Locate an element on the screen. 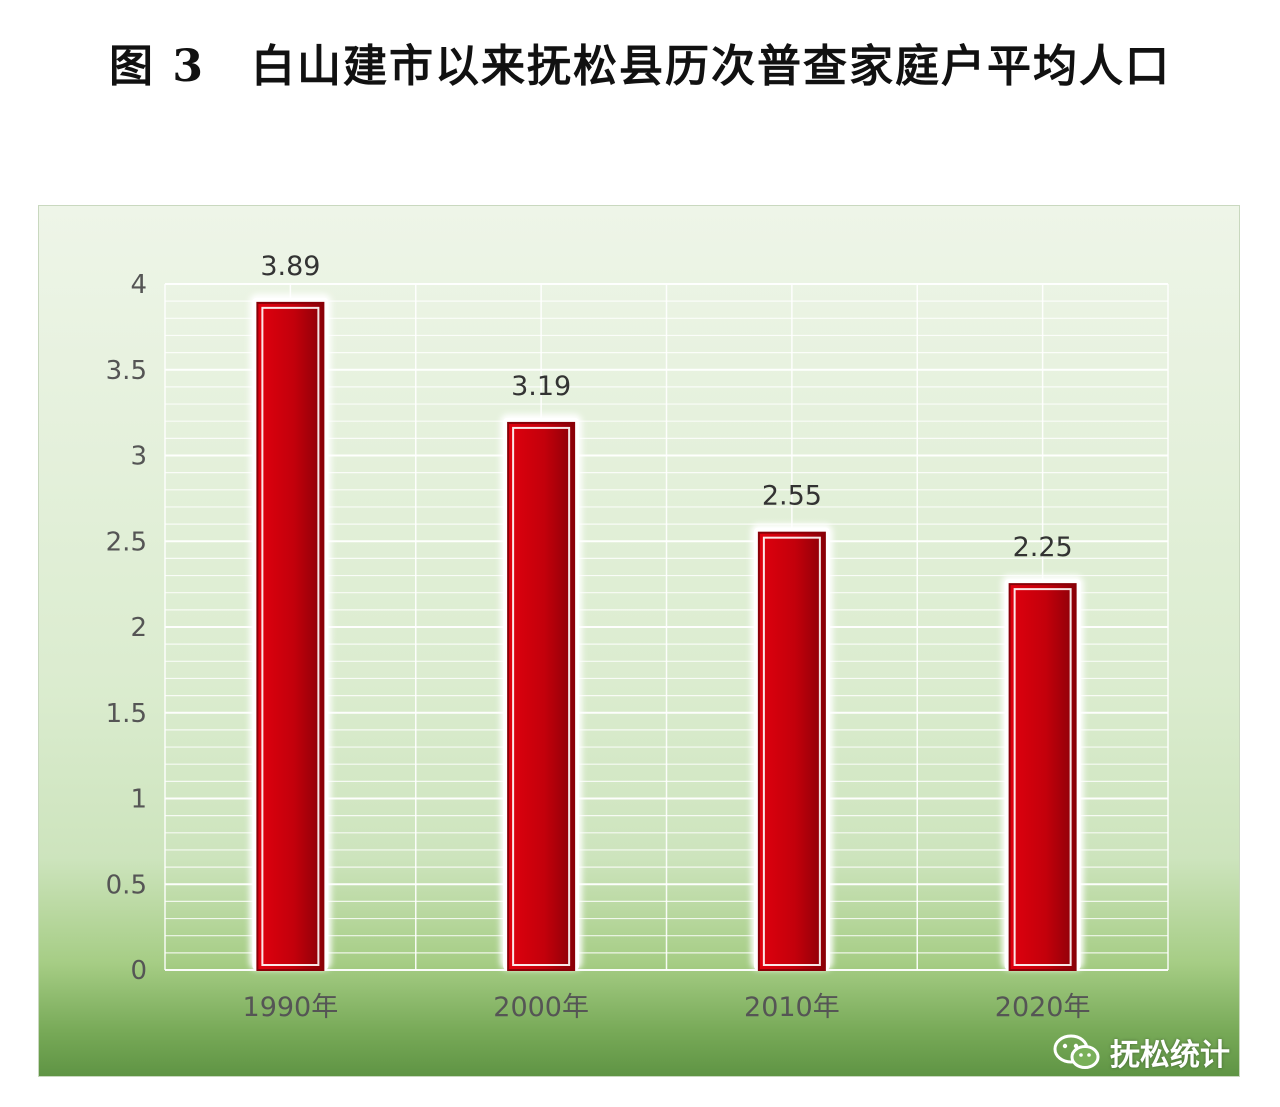  y-tick-label: 0.5 is located at coordinates (126, 885).